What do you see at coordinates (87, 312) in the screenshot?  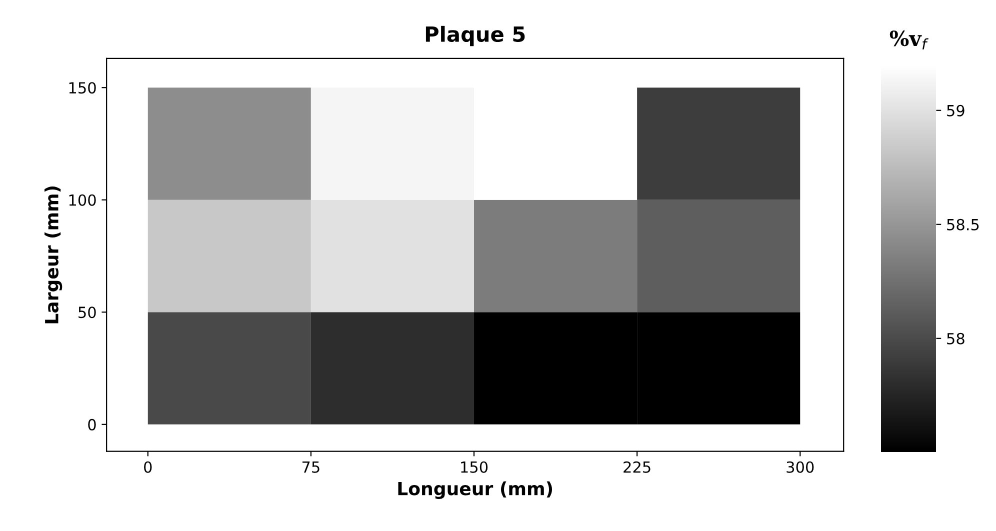 I see `y-tick-label: 50` at bounding box center [87, 312].